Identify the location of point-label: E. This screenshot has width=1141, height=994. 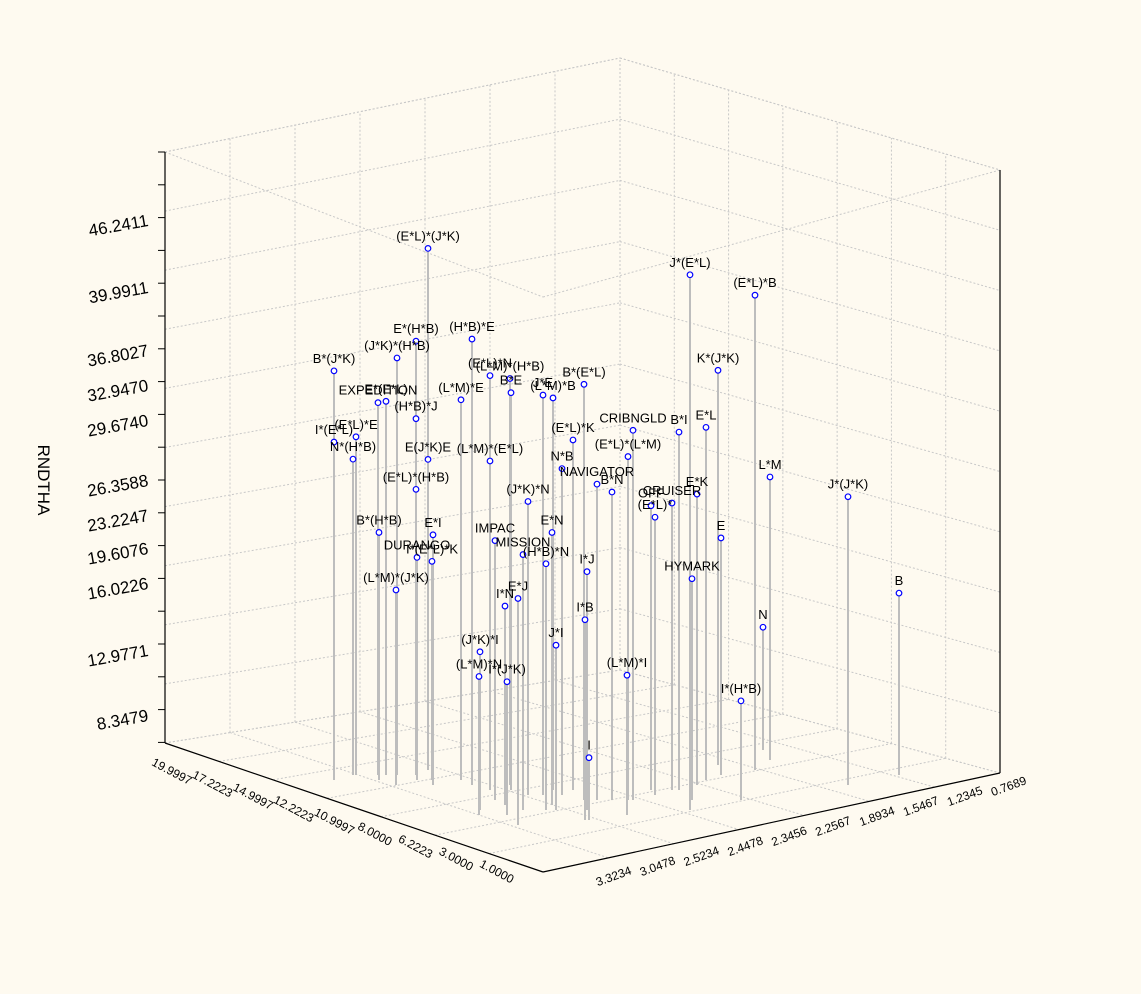
(721, 525).